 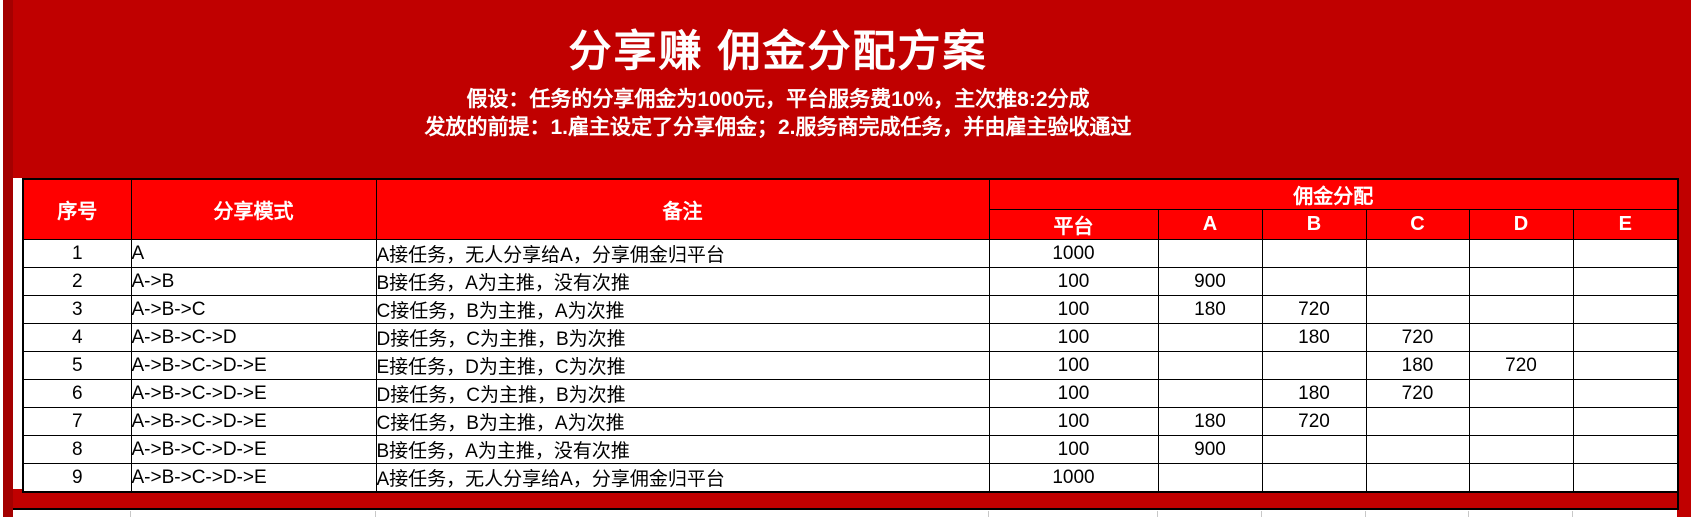 I want to click on cell-index: 5, so click(x=77, y=365).